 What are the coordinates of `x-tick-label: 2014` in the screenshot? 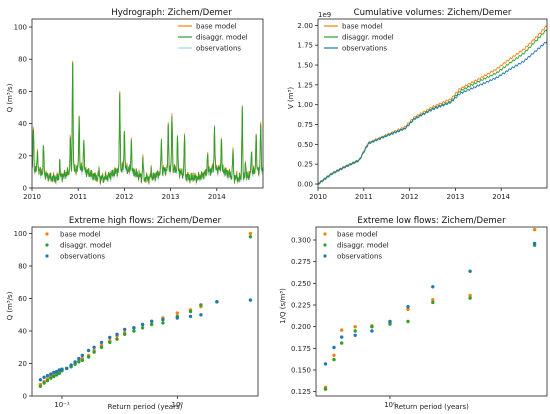 It's located at (501, 197).